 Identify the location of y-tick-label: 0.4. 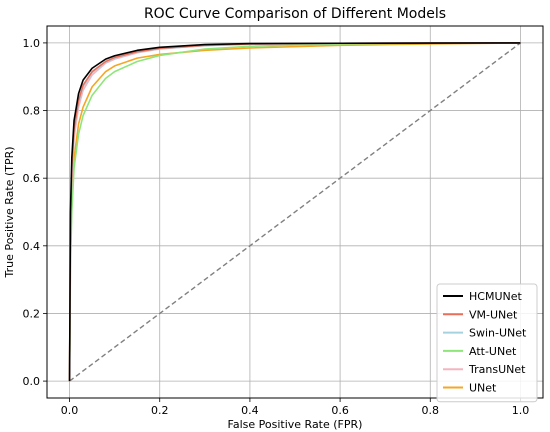
(32, 246).